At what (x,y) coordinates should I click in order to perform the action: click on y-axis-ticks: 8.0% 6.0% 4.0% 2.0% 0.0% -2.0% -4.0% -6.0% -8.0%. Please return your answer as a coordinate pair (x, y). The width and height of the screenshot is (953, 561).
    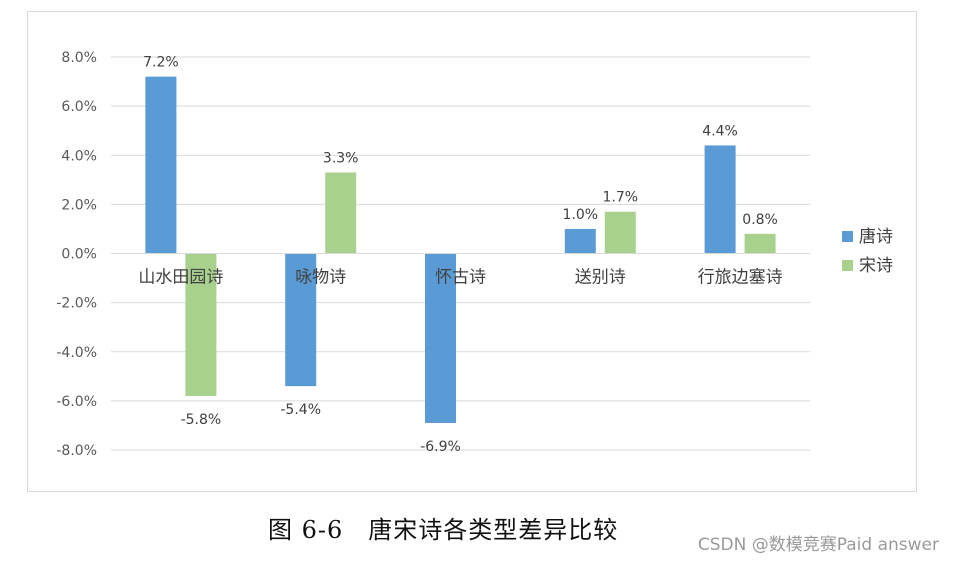
    Looking at the image, I should click on (76, 254).